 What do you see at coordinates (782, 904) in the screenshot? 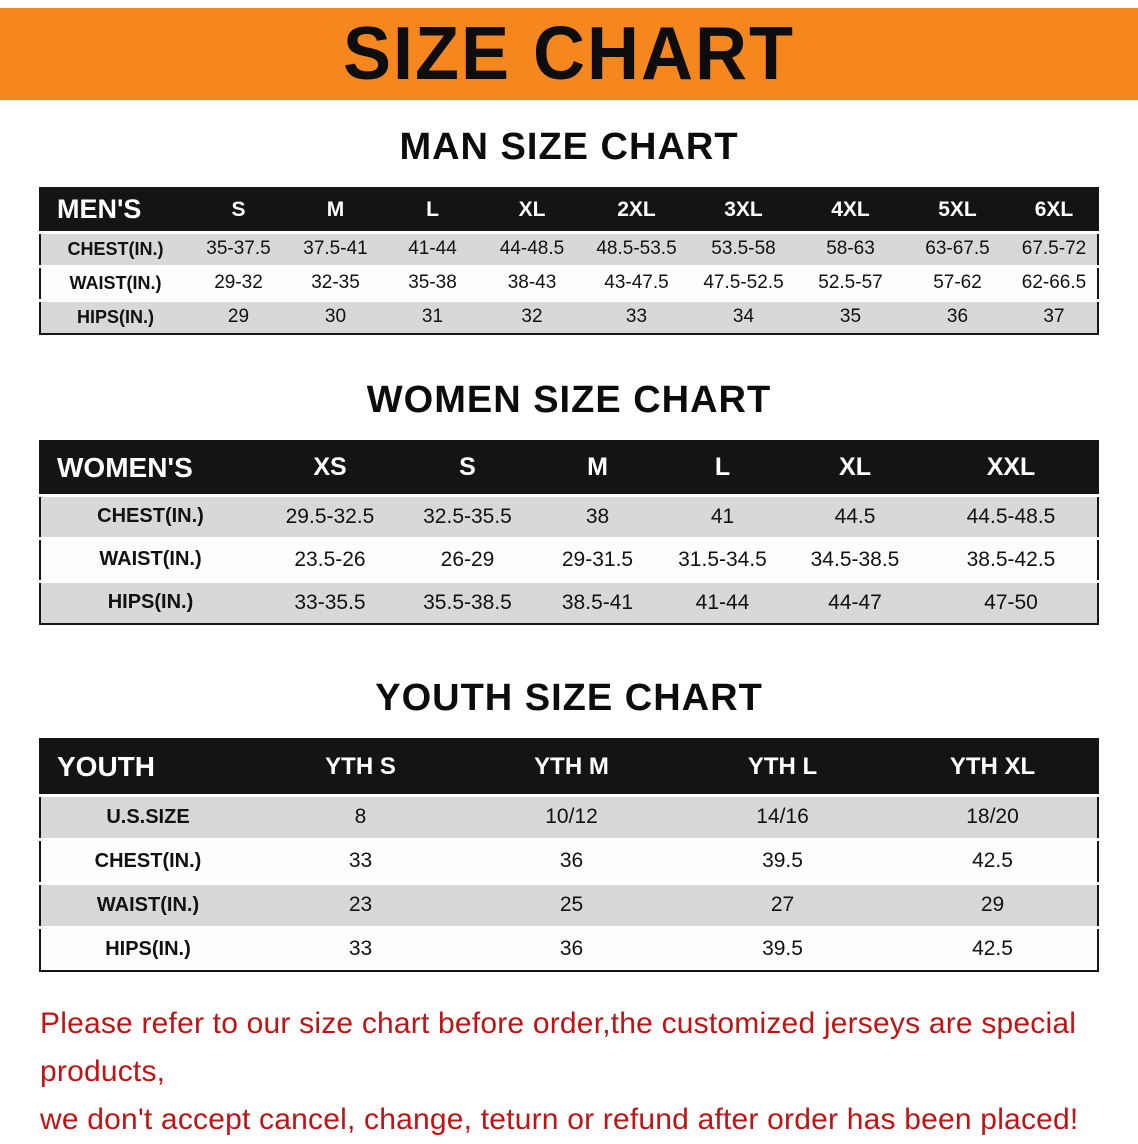
I see `cell-value: 27` at bounding box center [782, 904].